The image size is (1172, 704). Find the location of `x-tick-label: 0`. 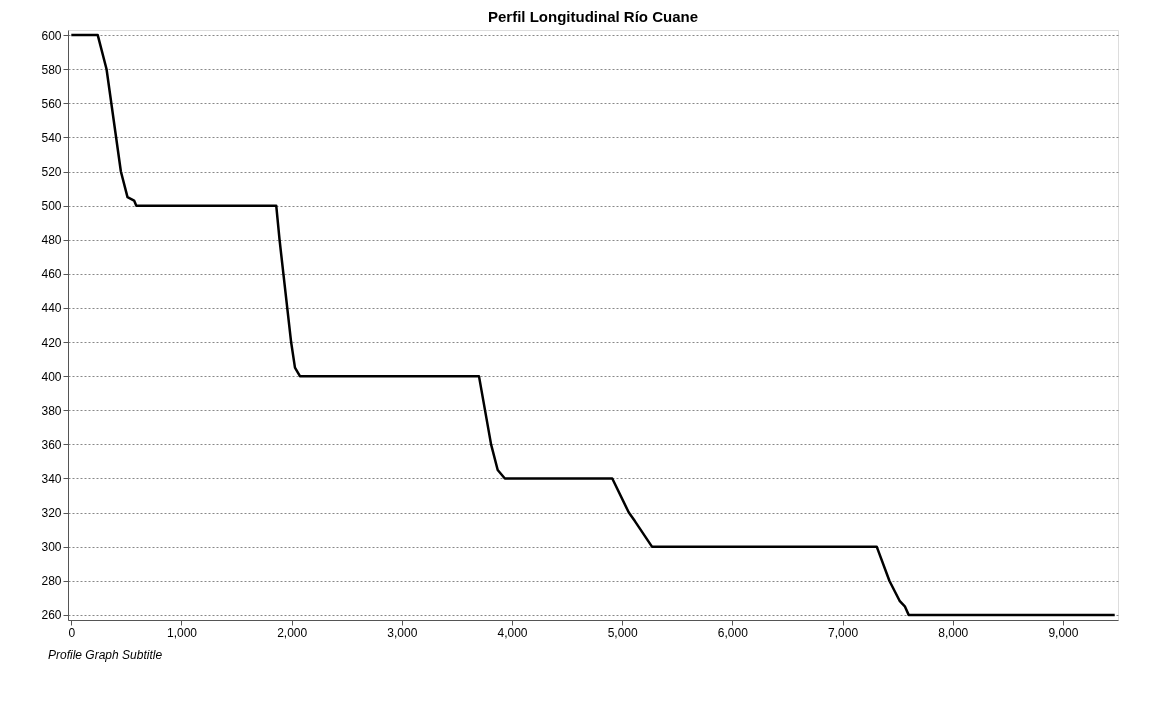

x-tick-label: 0 is located at coordinates (72, 632).